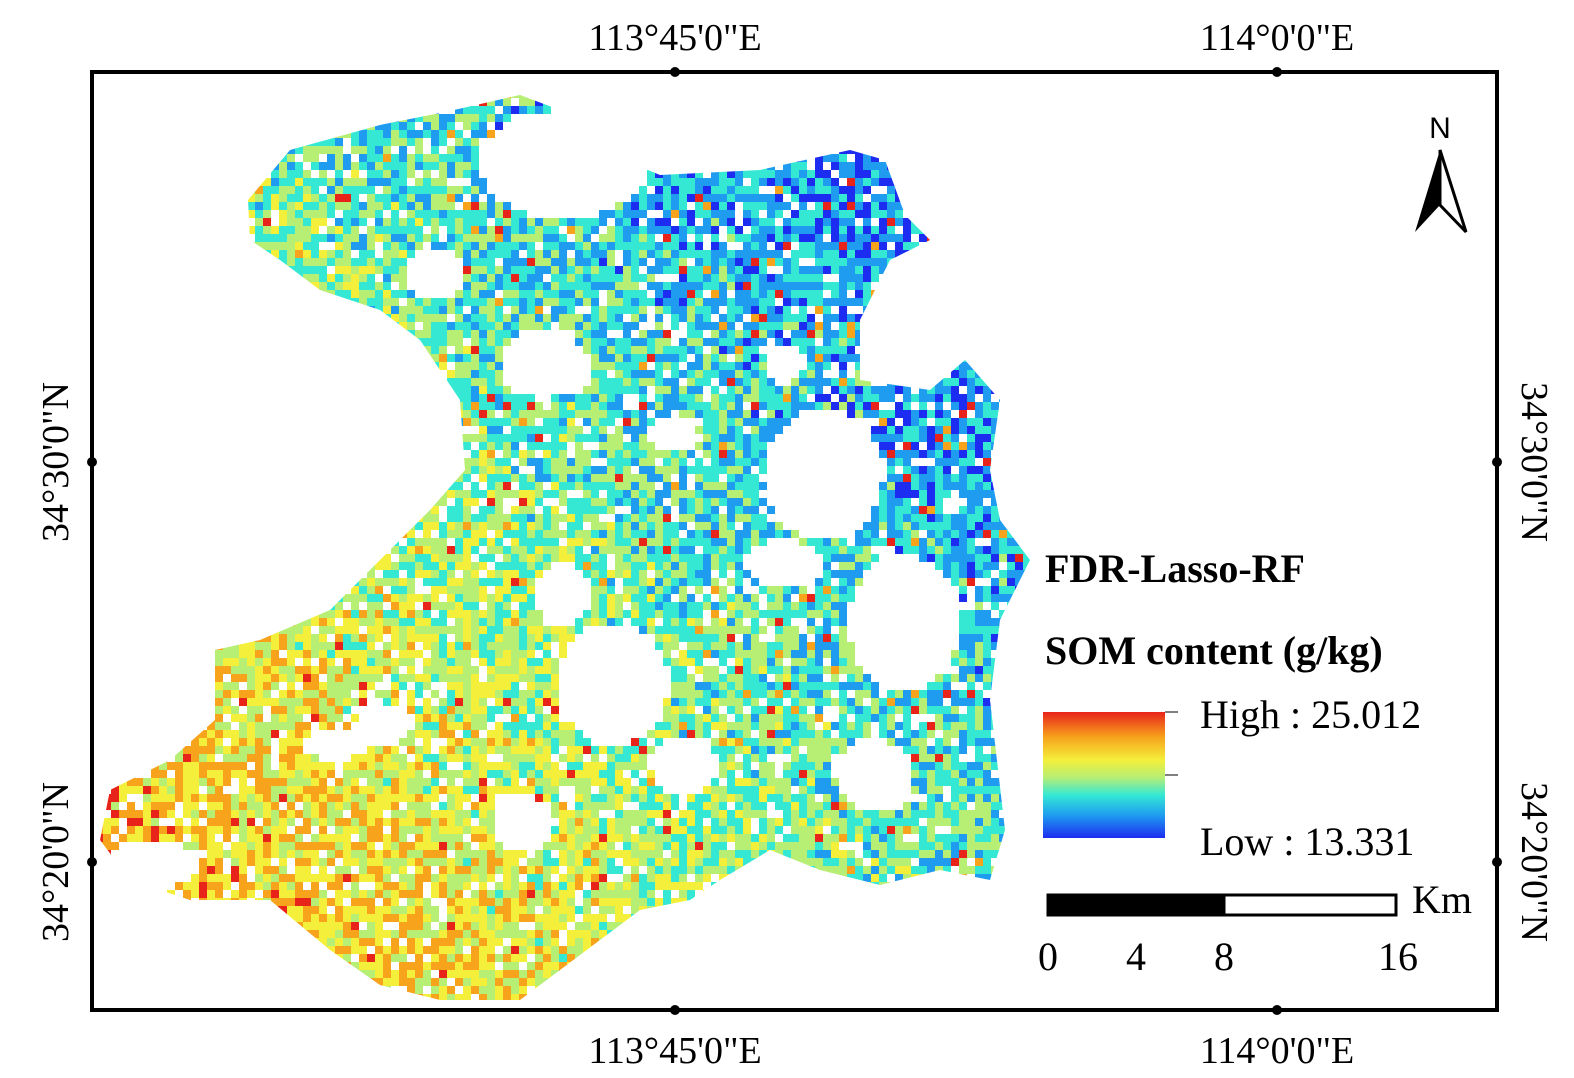 The height and width of the screenshot is (1078, 1574). What do you see at coordinates (1214, 650) in the screenshot?
I see `legend-title: SOM content (g/kg)` at bounding box center [1214, 650].